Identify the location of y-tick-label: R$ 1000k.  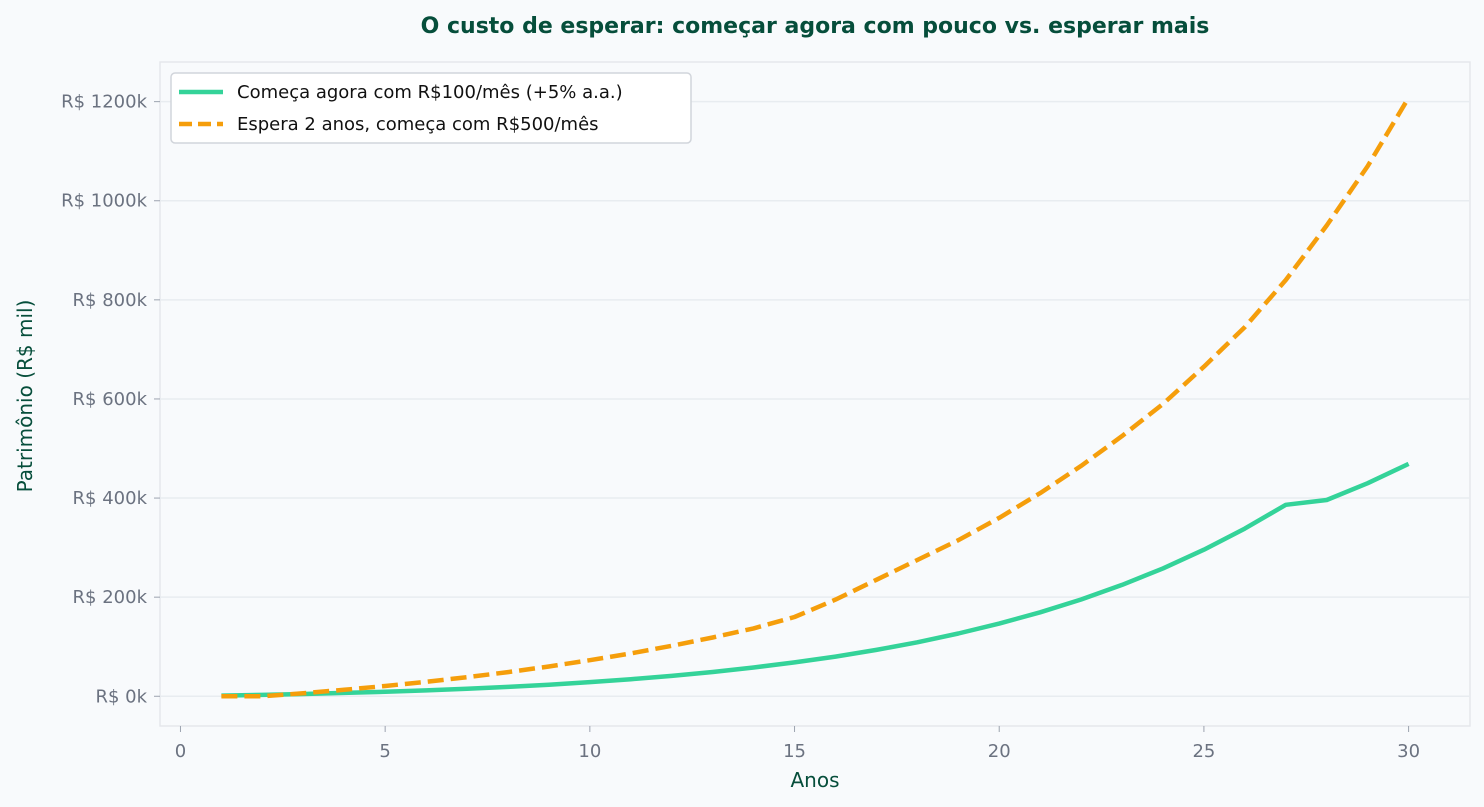
(104, 201).